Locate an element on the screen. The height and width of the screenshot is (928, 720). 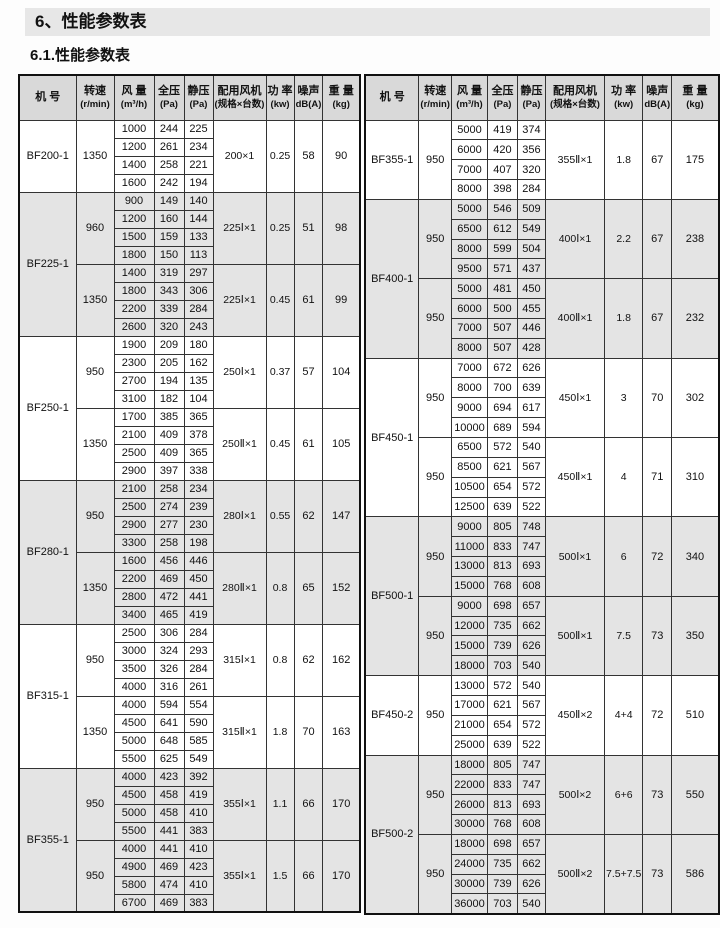
total-pressure-cell: 319 is located at coordinates (169, 273).